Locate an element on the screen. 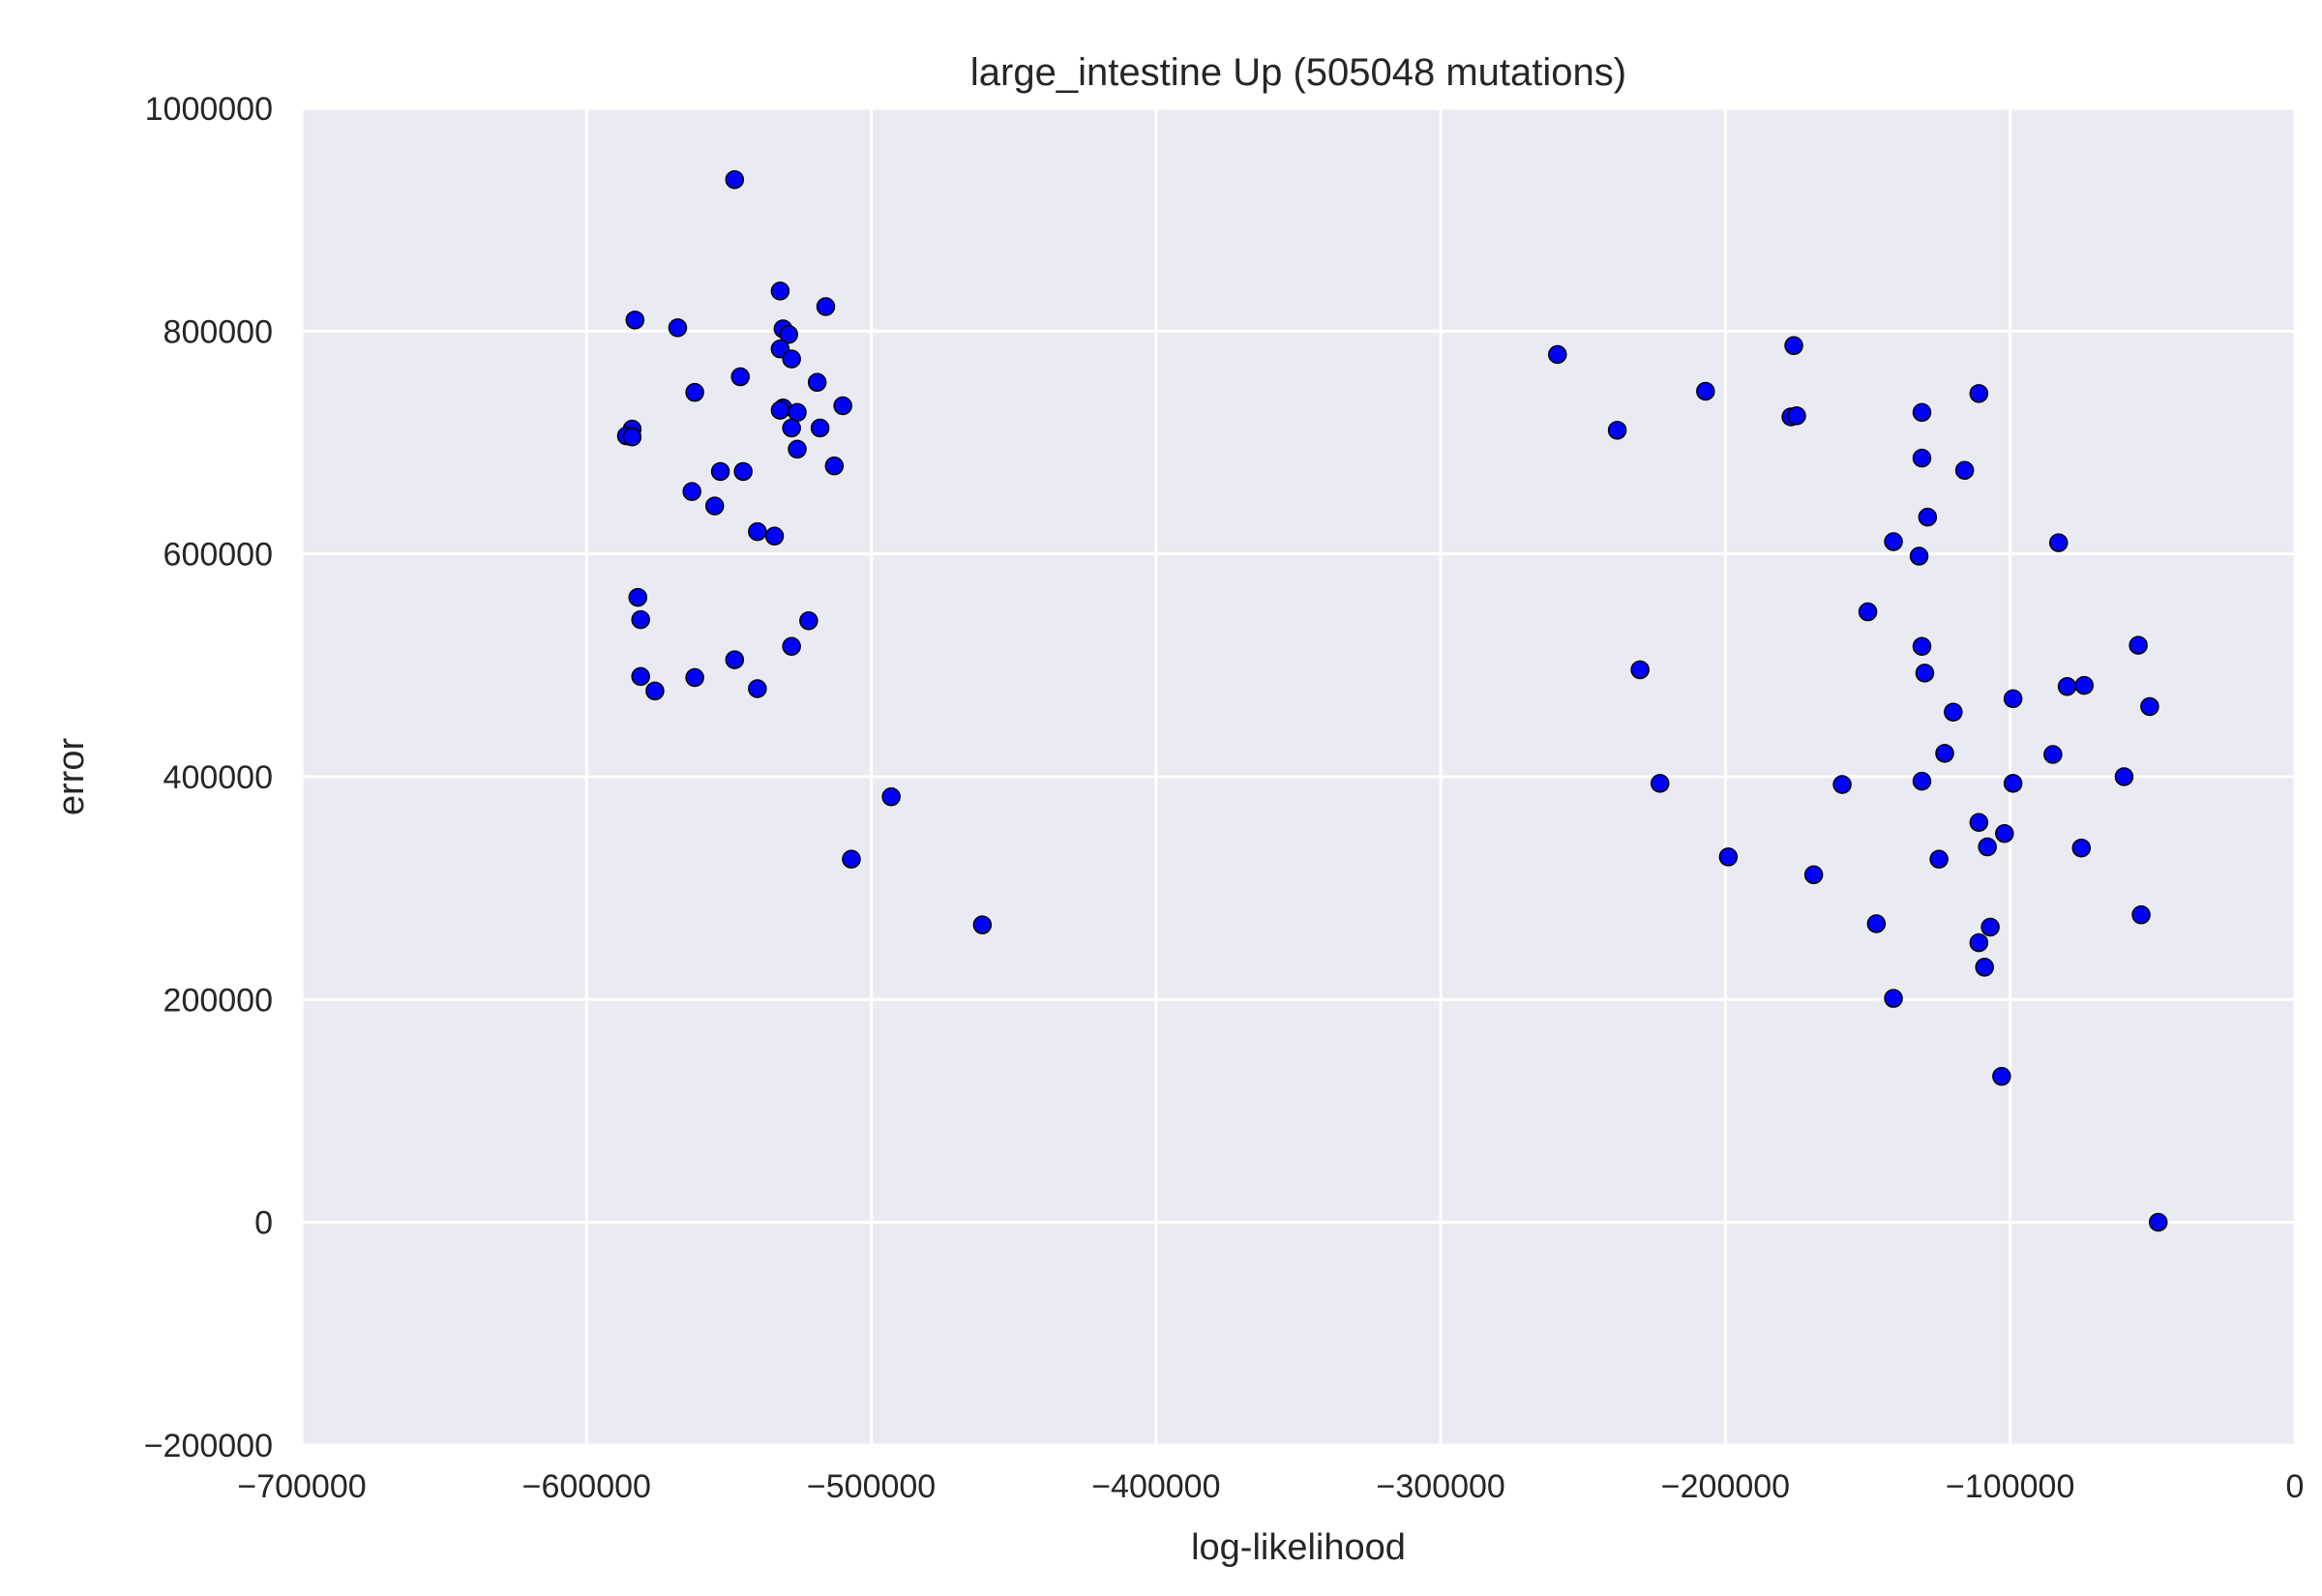  x-tick-label: −500000 is located at coordinates (871, 1486).